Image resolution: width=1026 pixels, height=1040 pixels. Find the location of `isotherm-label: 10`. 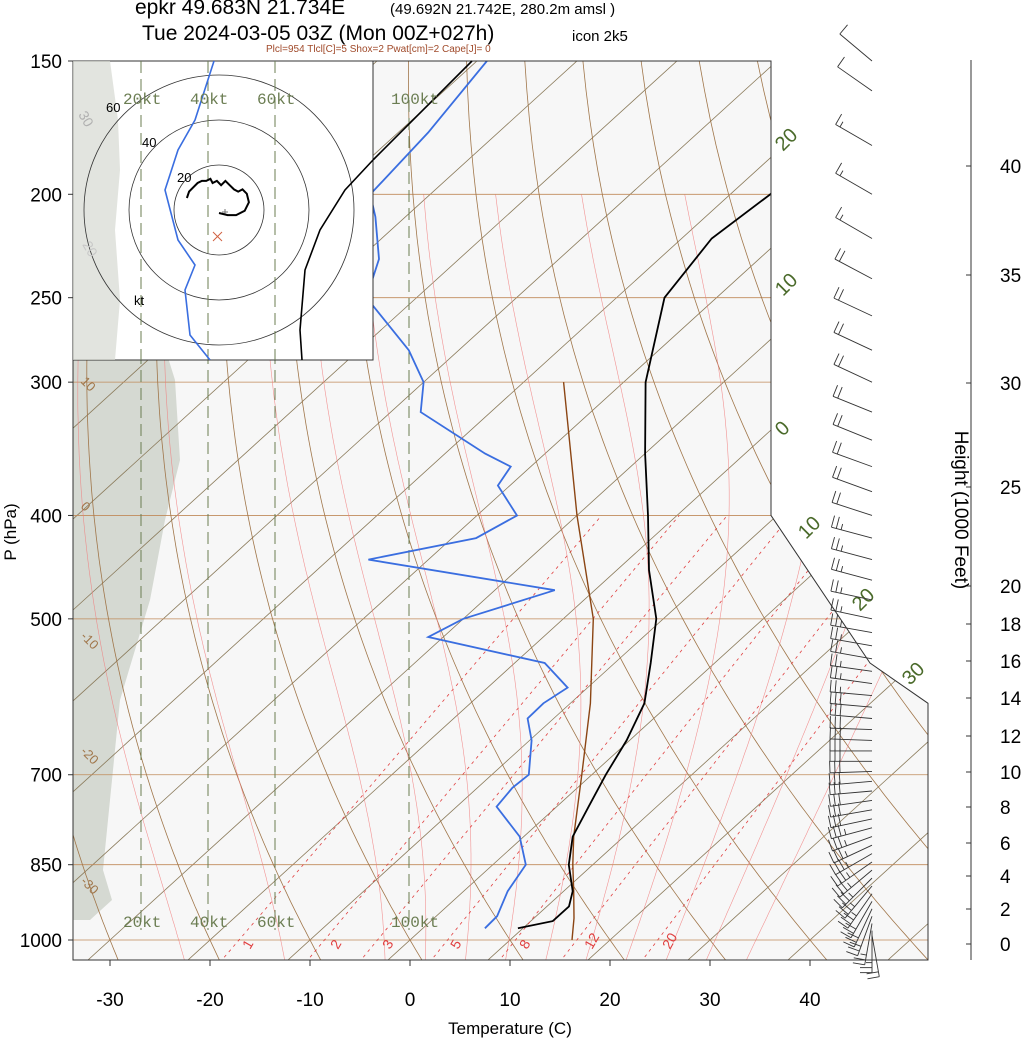

isotherm-label: 10 is located at coordinates (809, 527).